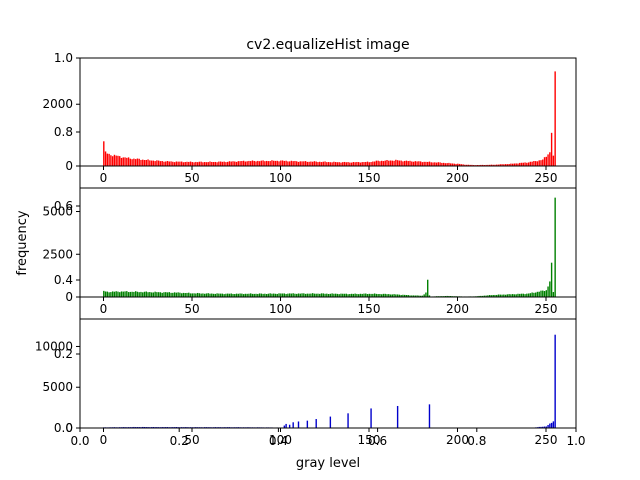 Image resolution: width=640 pixels, height=480 pixels. I want to click on bg-x-tick-label: 0.2, so click(179, 441).